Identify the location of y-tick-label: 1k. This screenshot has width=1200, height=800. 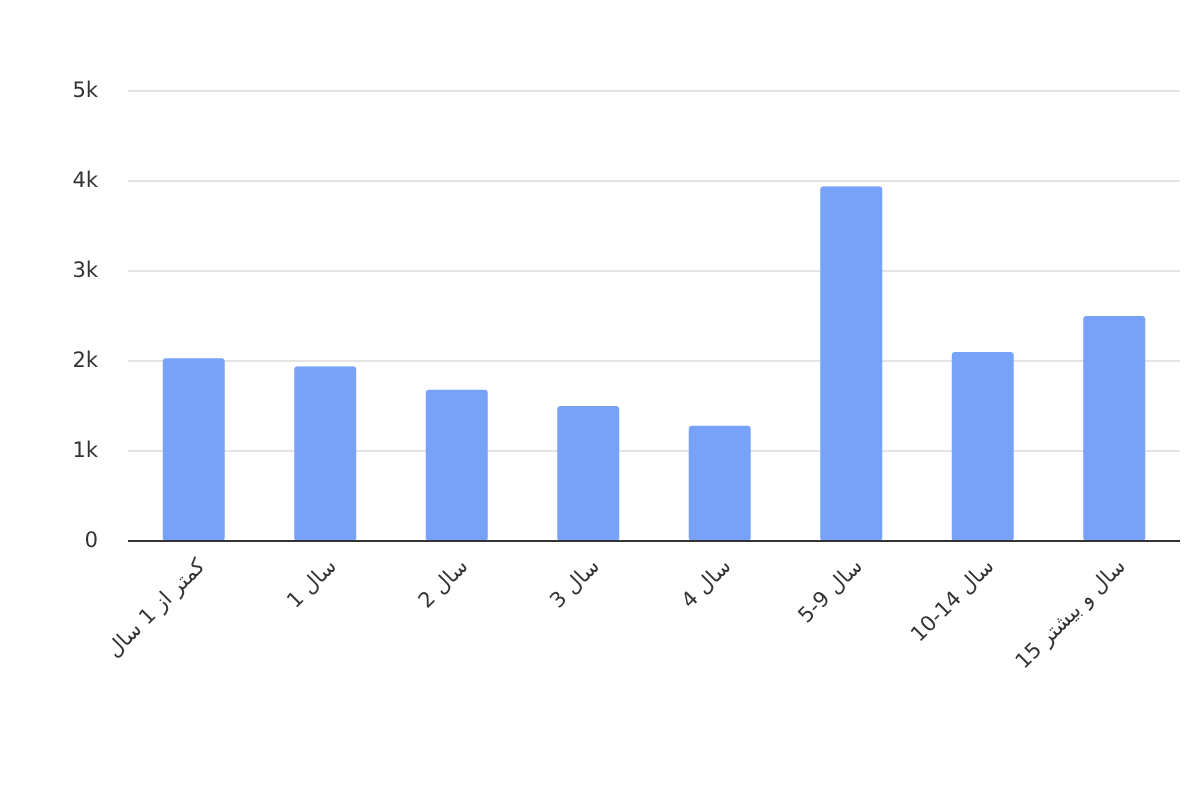
(85, 450).